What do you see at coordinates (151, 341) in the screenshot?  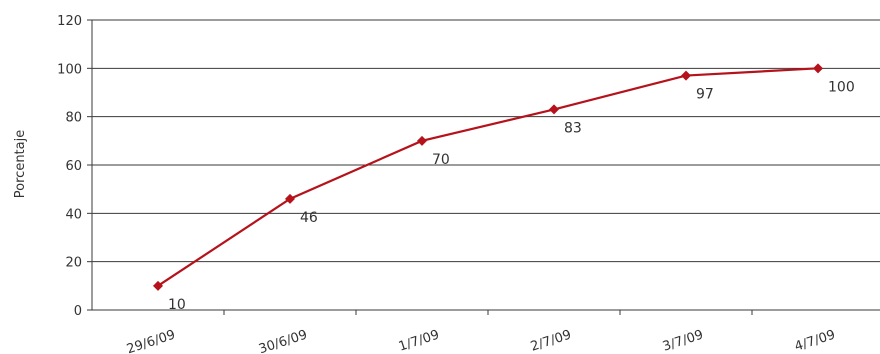 I see `x-tick-label: 29/6/09` at bounding box center [151, 341].